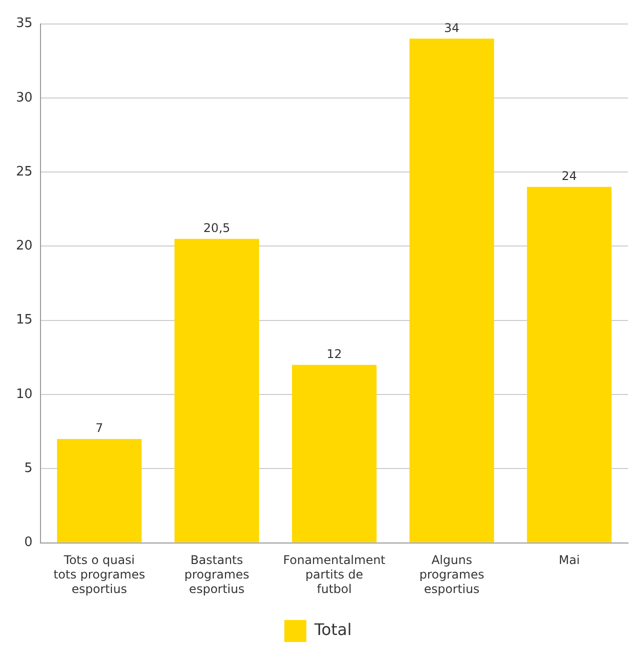 This screenshot has width=640, height=660. I want to click on data-label: 24, so click(569, 176).